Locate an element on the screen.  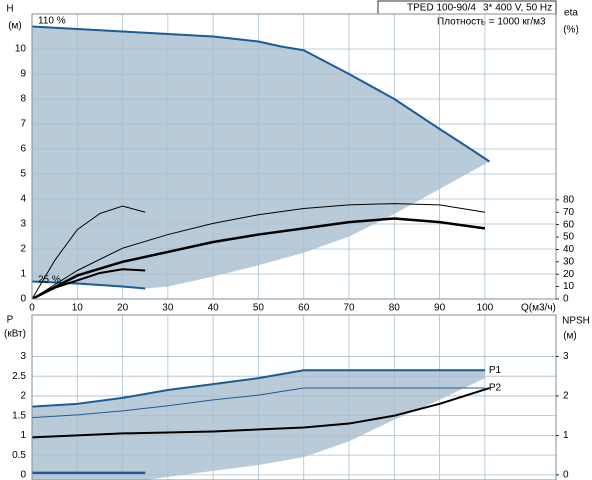
y-axis-unit: (м) is located at coordinates (15, 26).